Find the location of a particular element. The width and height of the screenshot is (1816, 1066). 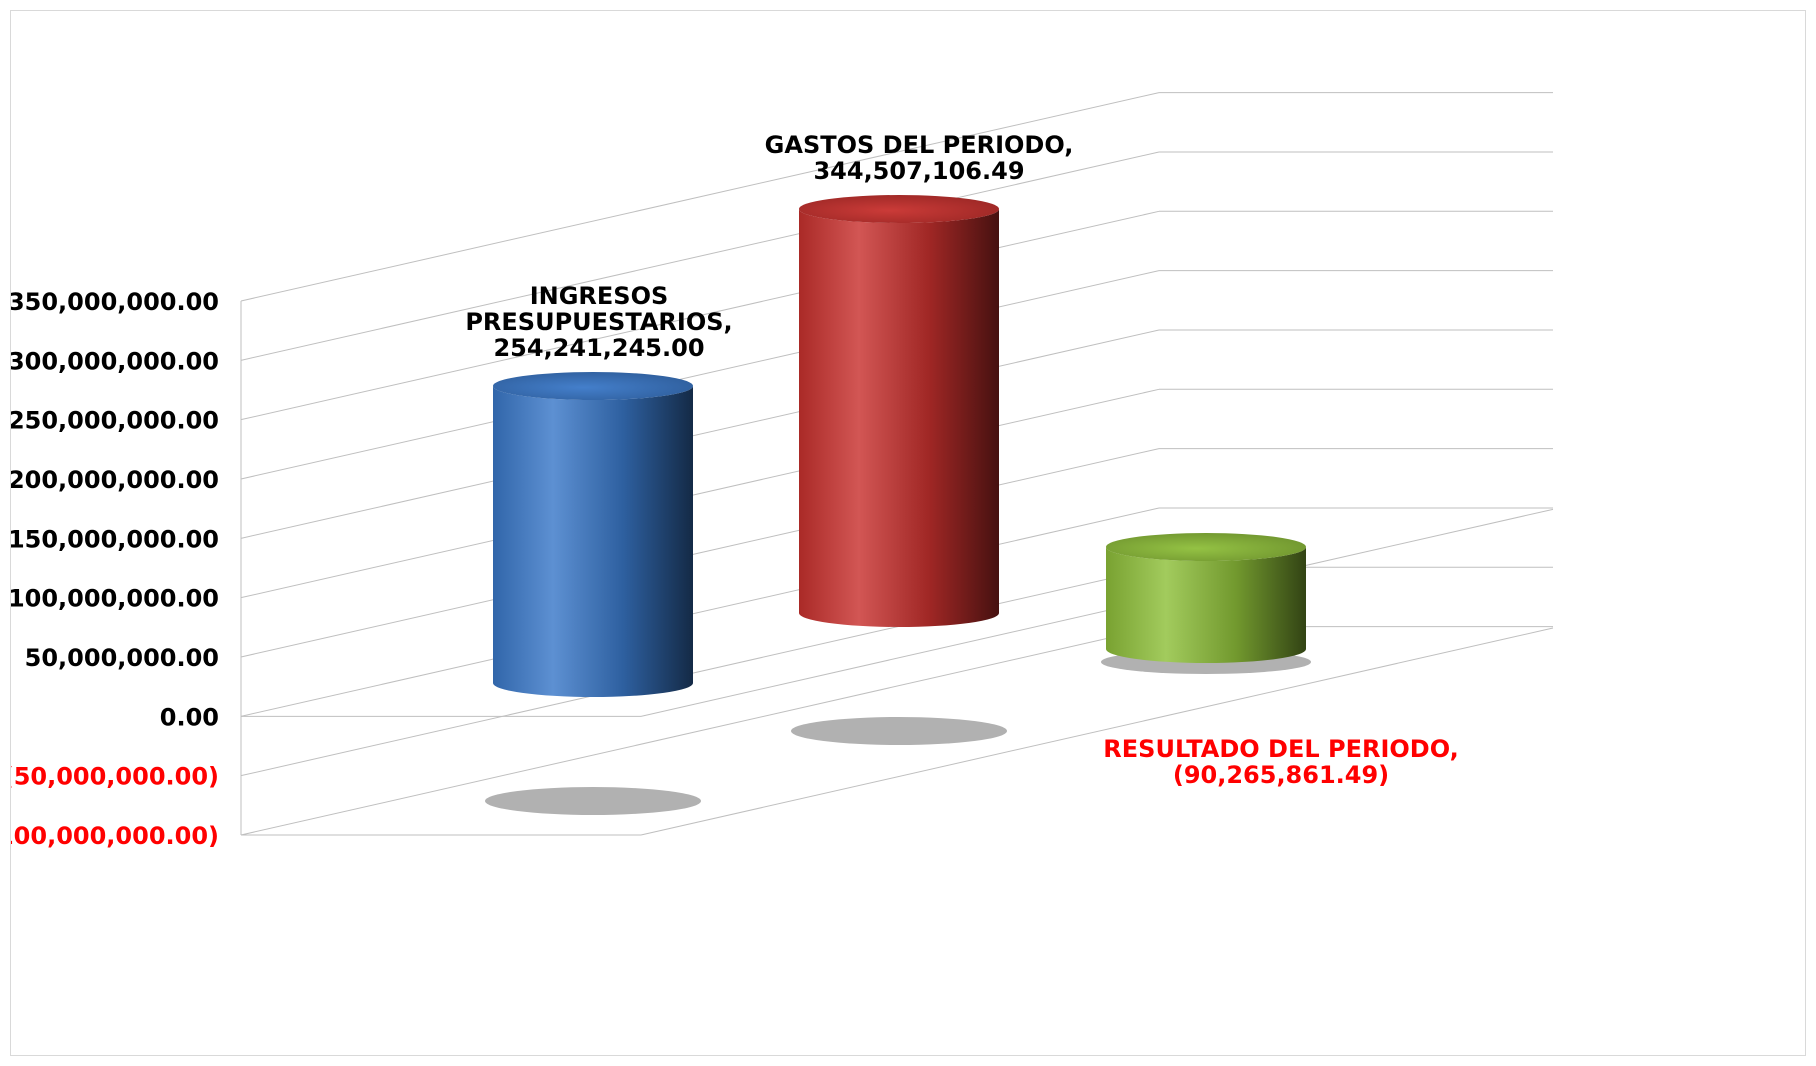

y-tick-label: 100,000,000.00 is located at coordinates (115, 599).